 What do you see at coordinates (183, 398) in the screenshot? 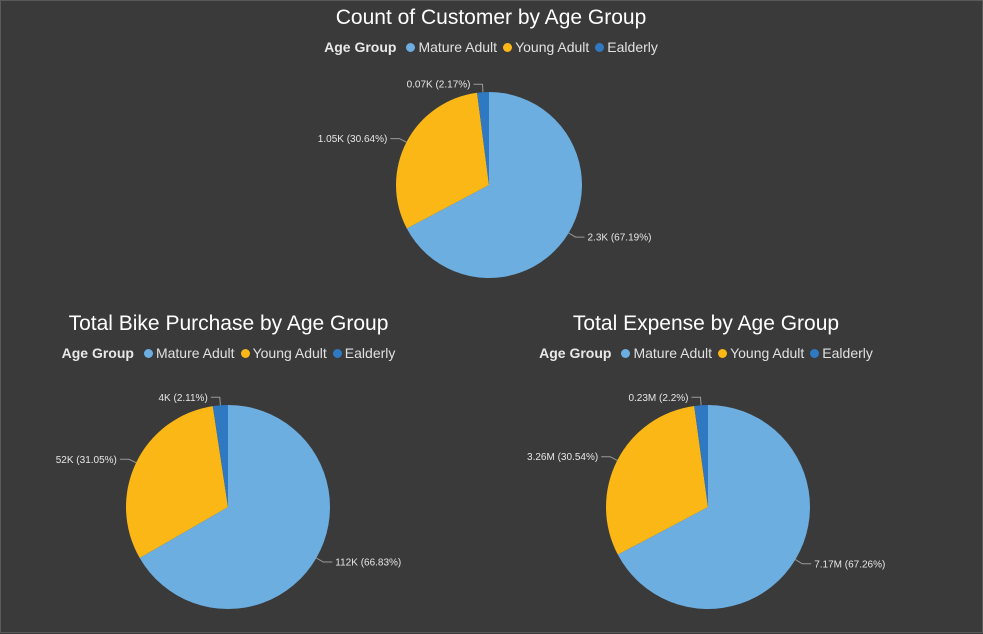
I see `data-label: 4K (2.11%)` at bounding box center [183, 398].